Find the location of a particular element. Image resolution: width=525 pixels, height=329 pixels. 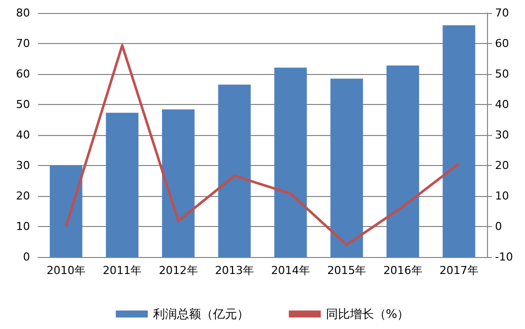

x-tick-label: 2017年 is located at coordinates (458, 270).